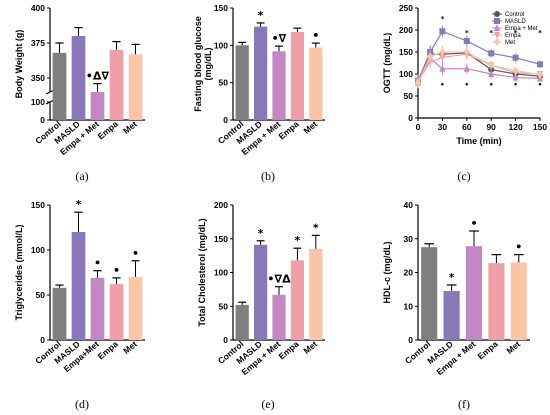 The image size is (550, 415). Describe the element at coordinates (409, 273) in the screenshot. I see `y-tick-label: 20` at that location.